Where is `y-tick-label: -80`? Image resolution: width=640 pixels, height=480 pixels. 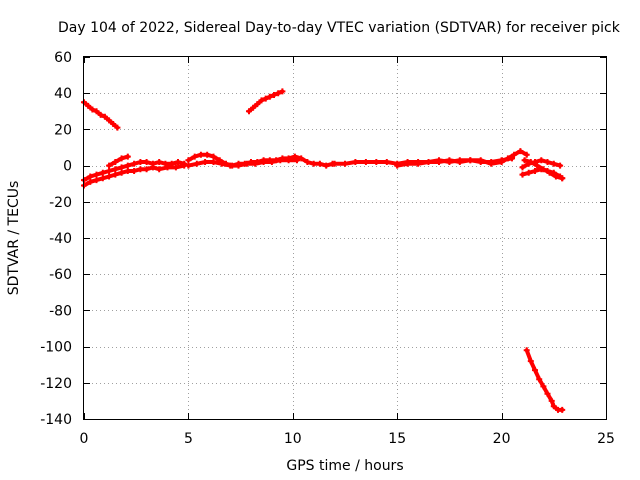 y-tick-label: -80 is located at coordinates (60, 311).